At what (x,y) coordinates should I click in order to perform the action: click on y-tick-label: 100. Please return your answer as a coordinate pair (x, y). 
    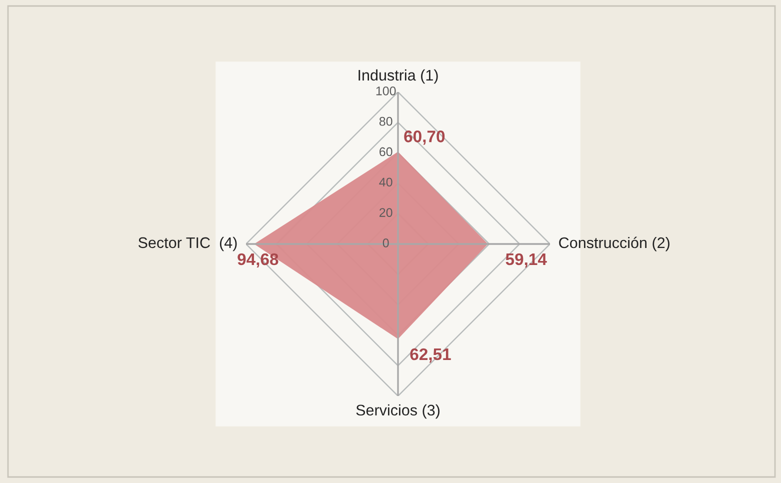
    Looking at the image, I should click on (386, 91).